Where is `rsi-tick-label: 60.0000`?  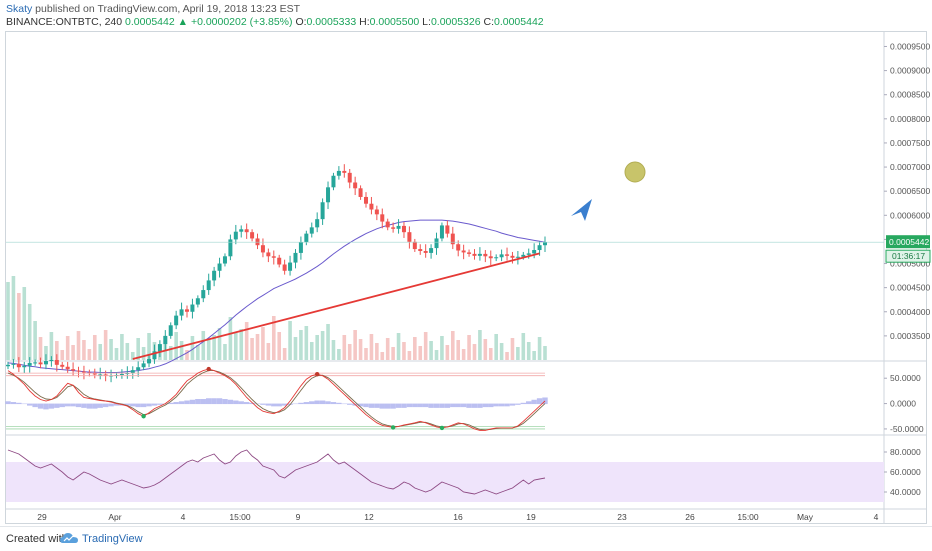
rsi-tick-label: 60.0000 is located at coordinates (905, 472).